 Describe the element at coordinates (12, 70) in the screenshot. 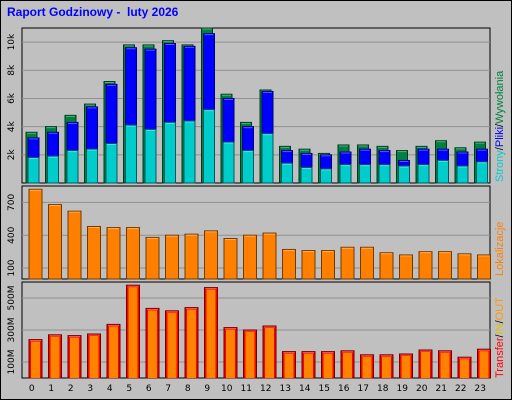

I see `y-tick-label: 8k` at that location.